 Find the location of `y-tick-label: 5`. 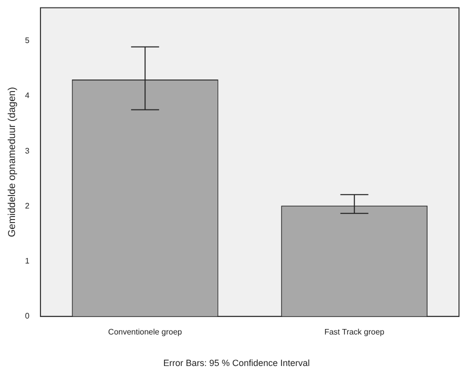

y-tick-label: 5 is located at coordinates (27, 41).